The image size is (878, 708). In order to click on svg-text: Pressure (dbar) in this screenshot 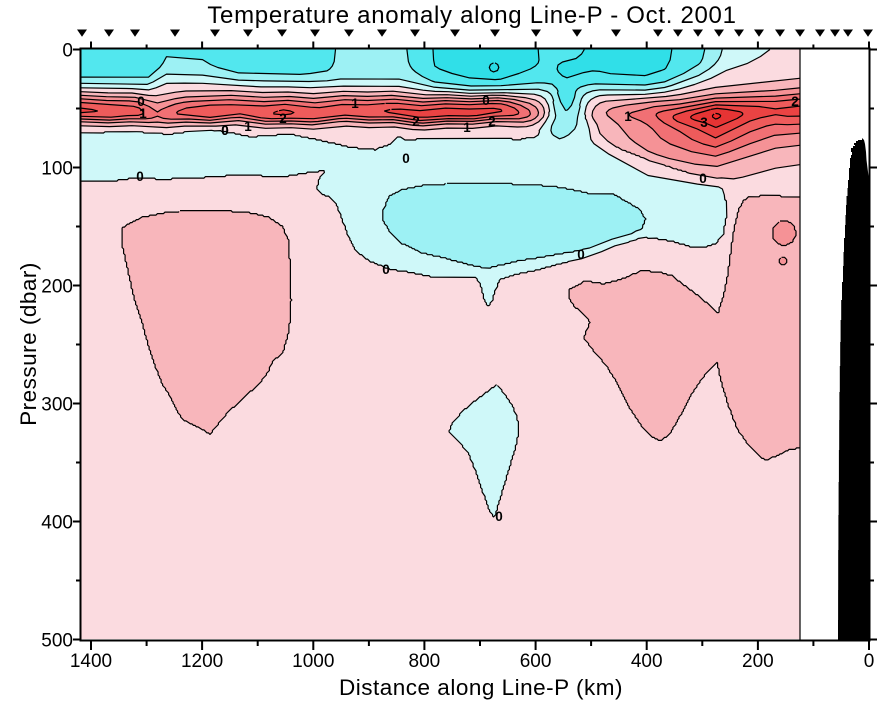, I will do `click(28, 344)`.